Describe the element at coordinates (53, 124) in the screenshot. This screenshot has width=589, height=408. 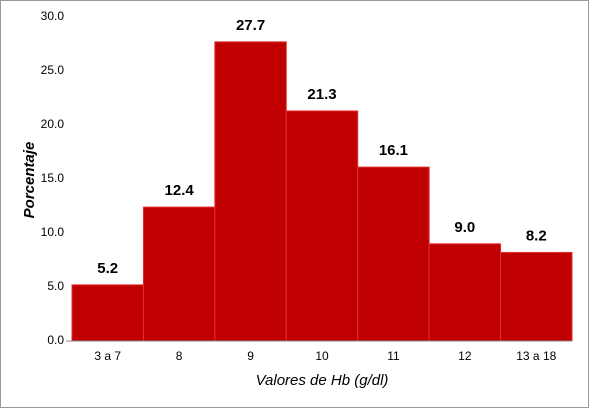
I see `y-tick-label: 20.0` at that location.